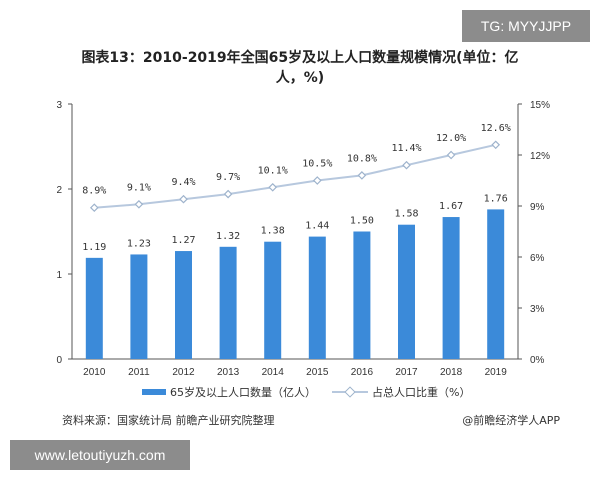 The width and height of the screenshot is (600, 480). I want to click on legend-item-population: 65岁及以上人口数量（亿人）, so click(229, 392).